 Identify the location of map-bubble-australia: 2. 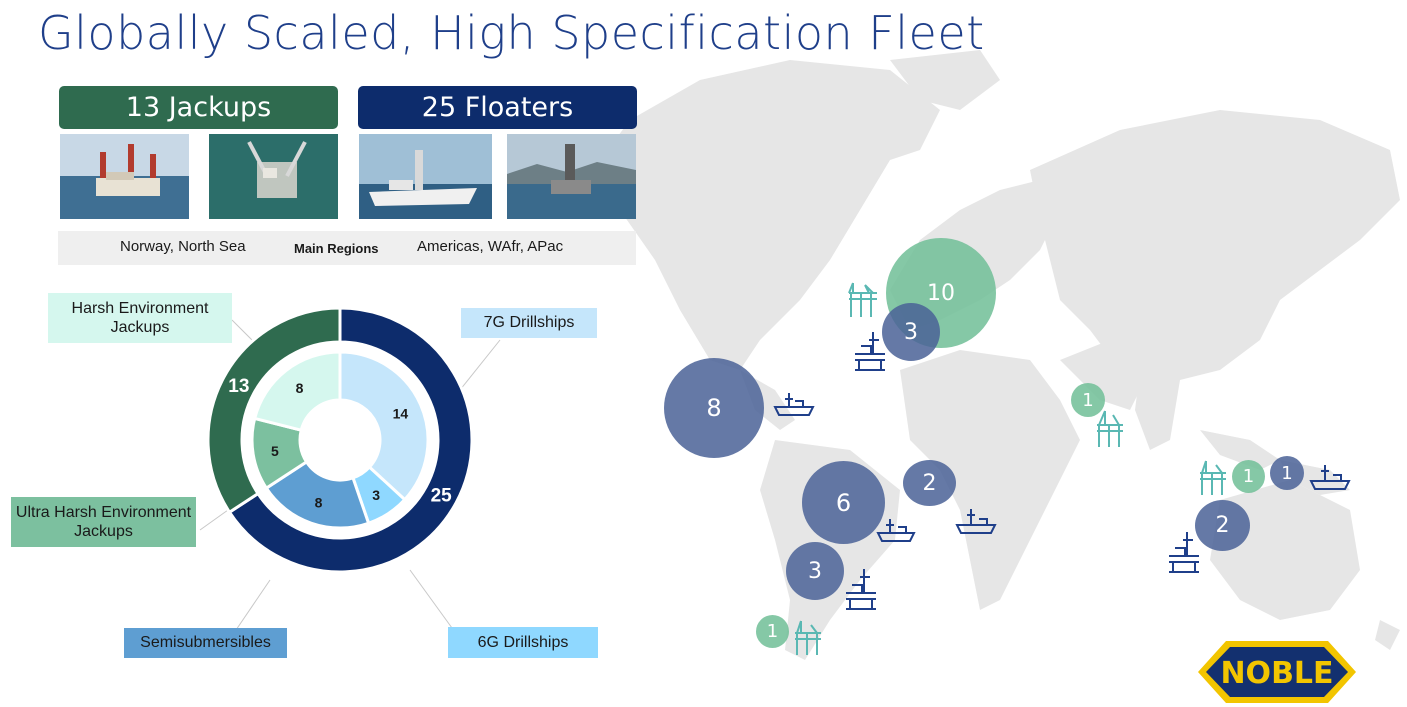
(1222, 525).